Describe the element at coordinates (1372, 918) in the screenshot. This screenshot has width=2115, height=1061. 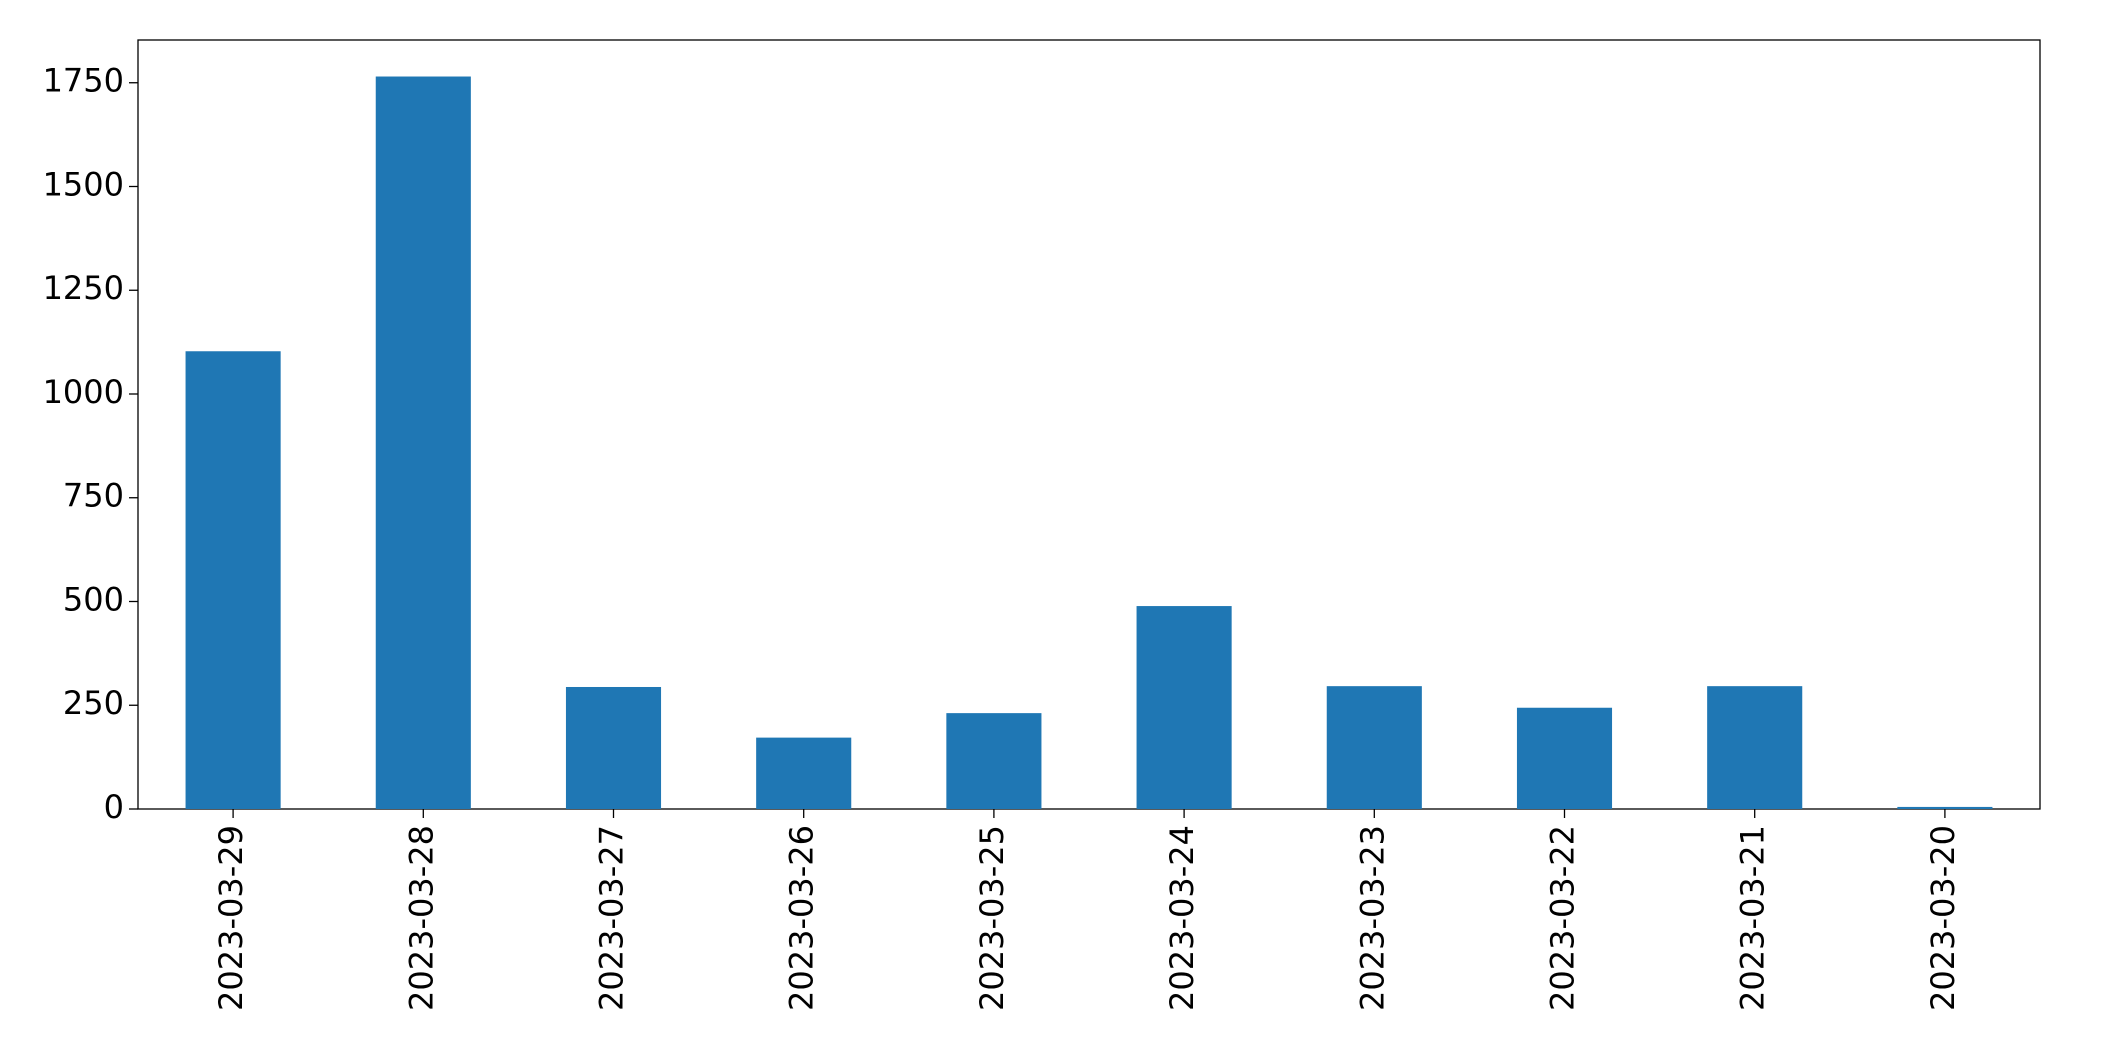
I see `x-tick-label: 2023-03-23` at that location.